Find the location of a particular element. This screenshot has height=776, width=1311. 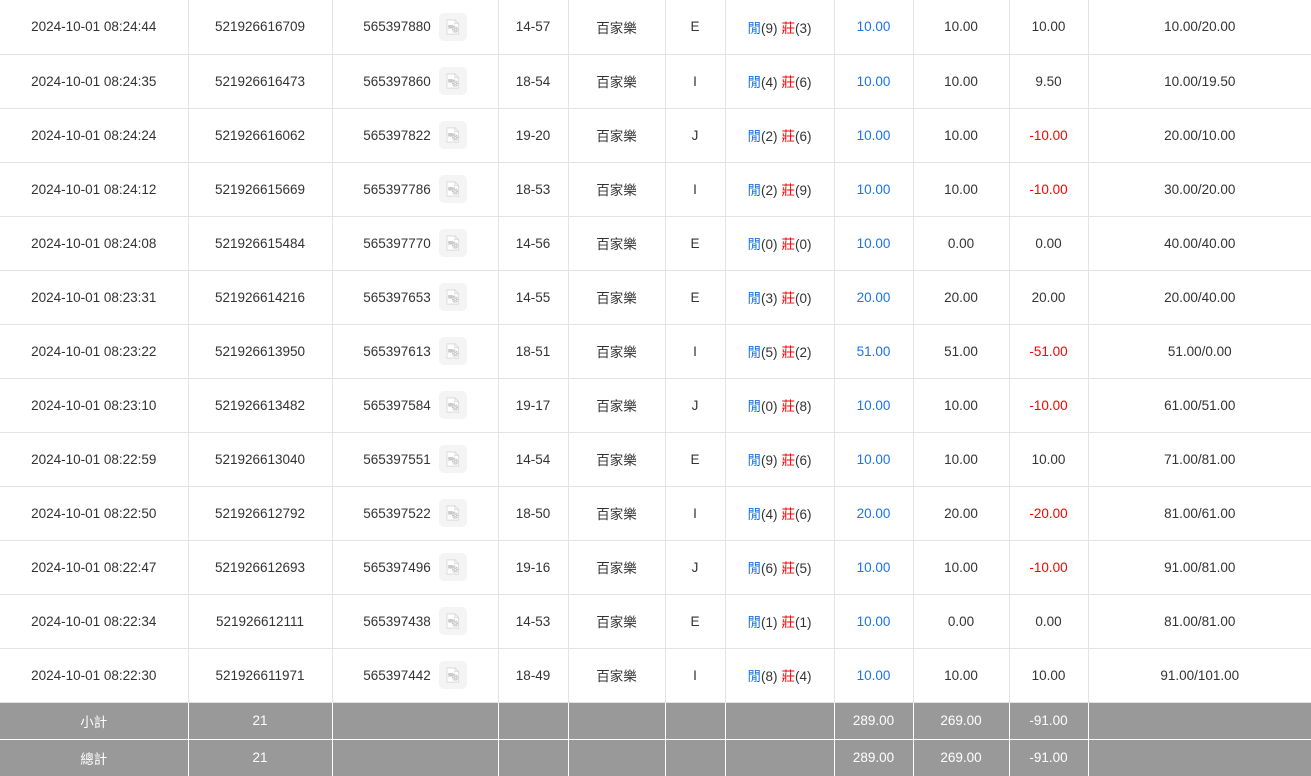

cell-round-id: 565397822 is located at coordinates (415, 135).